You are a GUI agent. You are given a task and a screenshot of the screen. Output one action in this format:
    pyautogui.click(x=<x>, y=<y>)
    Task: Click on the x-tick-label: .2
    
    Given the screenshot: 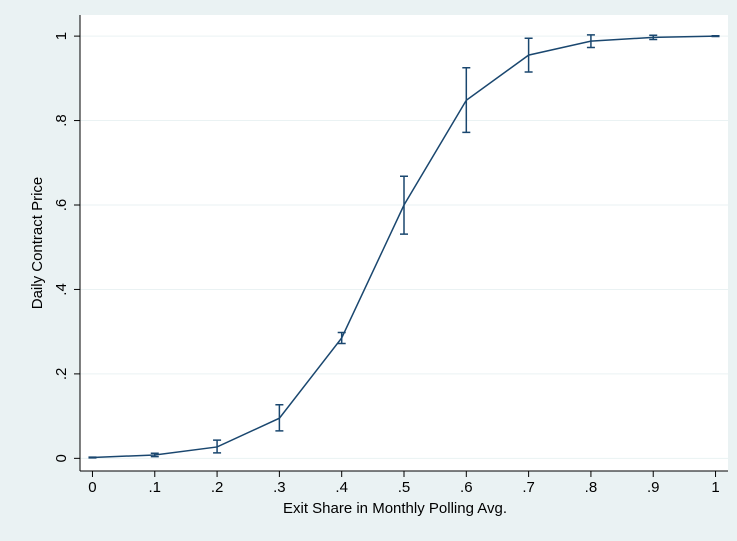 What is the action you would take?
    pyautogui.click(x=217, y=487)
    